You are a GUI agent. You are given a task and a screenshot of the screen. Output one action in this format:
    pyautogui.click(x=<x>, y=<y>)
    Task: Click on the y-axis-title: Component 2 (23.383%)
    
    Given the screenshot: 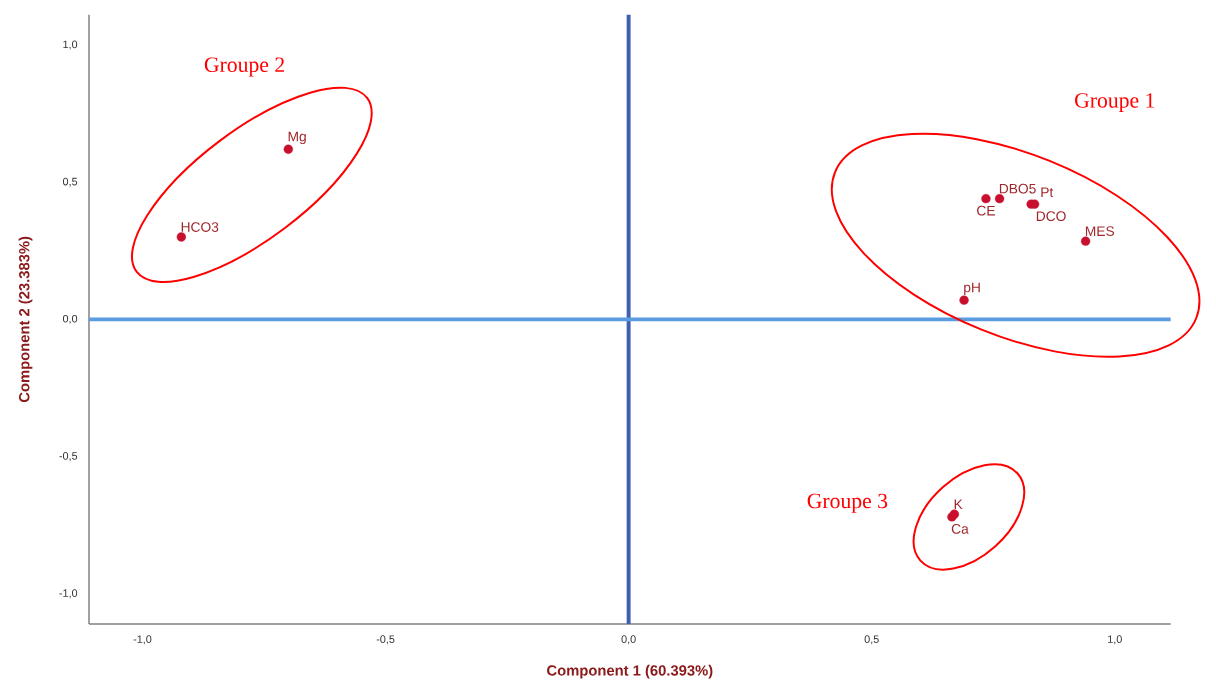 What is the action you would take?
    pyautogui.click(x=25, y=319)
    